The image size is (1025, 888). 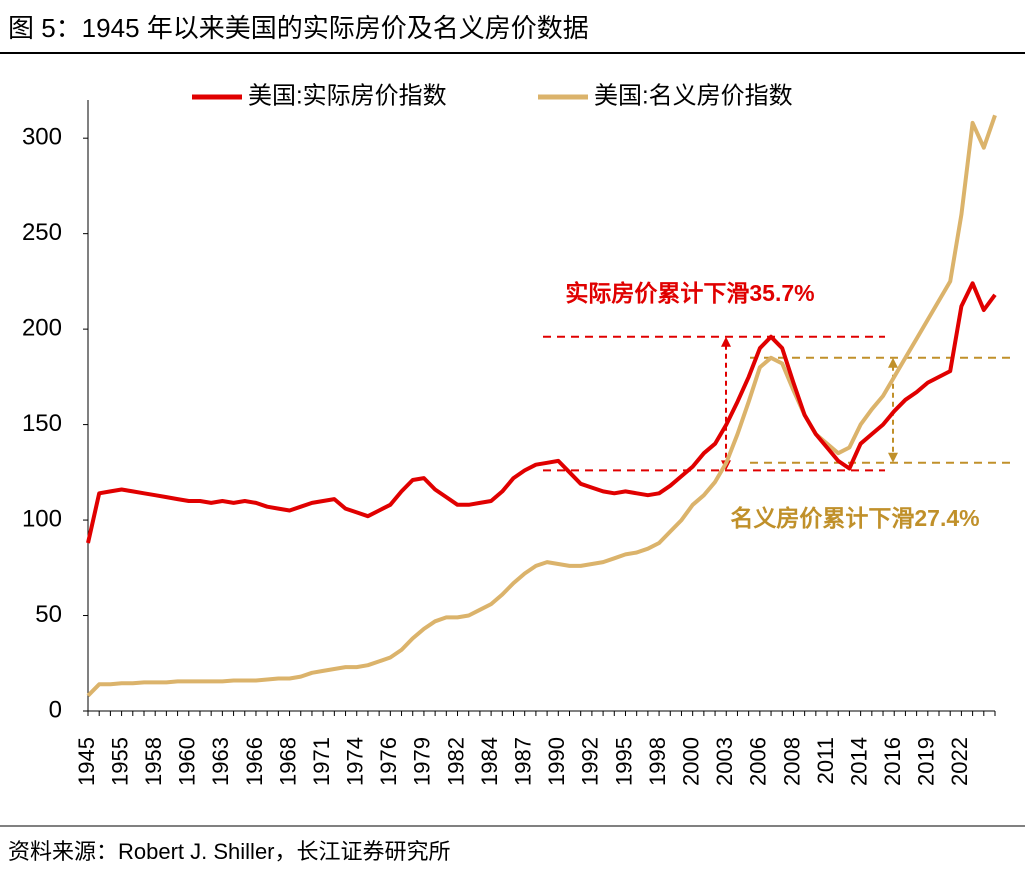 What do you see at coordinates (42, 518) in the screenshot?
I see `y-tick-label: 100` at bounding box center [42, 518].